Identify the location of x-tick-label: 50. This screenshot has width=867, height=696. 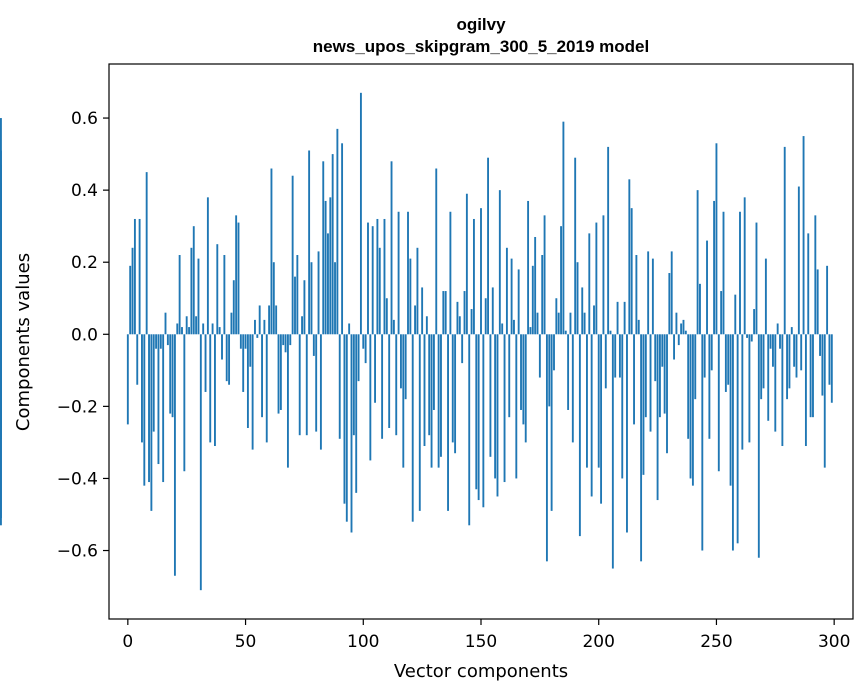
(246, 642).